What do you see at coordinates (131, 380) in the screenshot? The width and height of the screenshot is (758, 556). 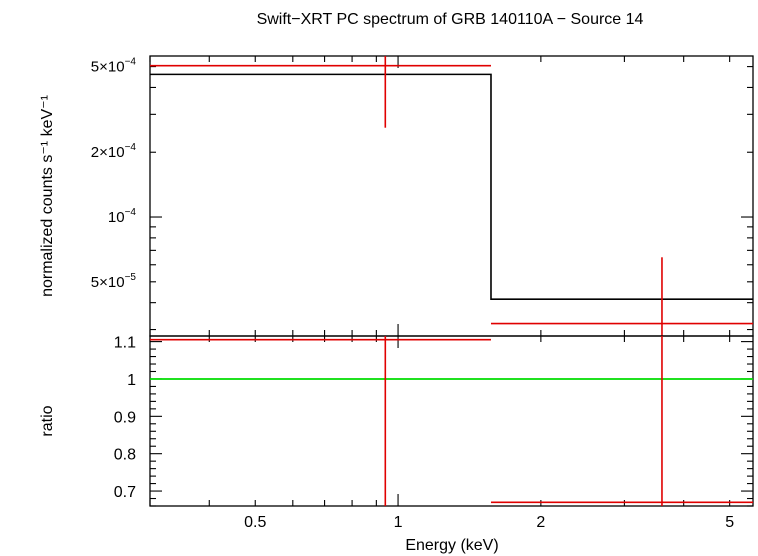 I see `y-tick-label: 1` at bounding box center [131, 380].